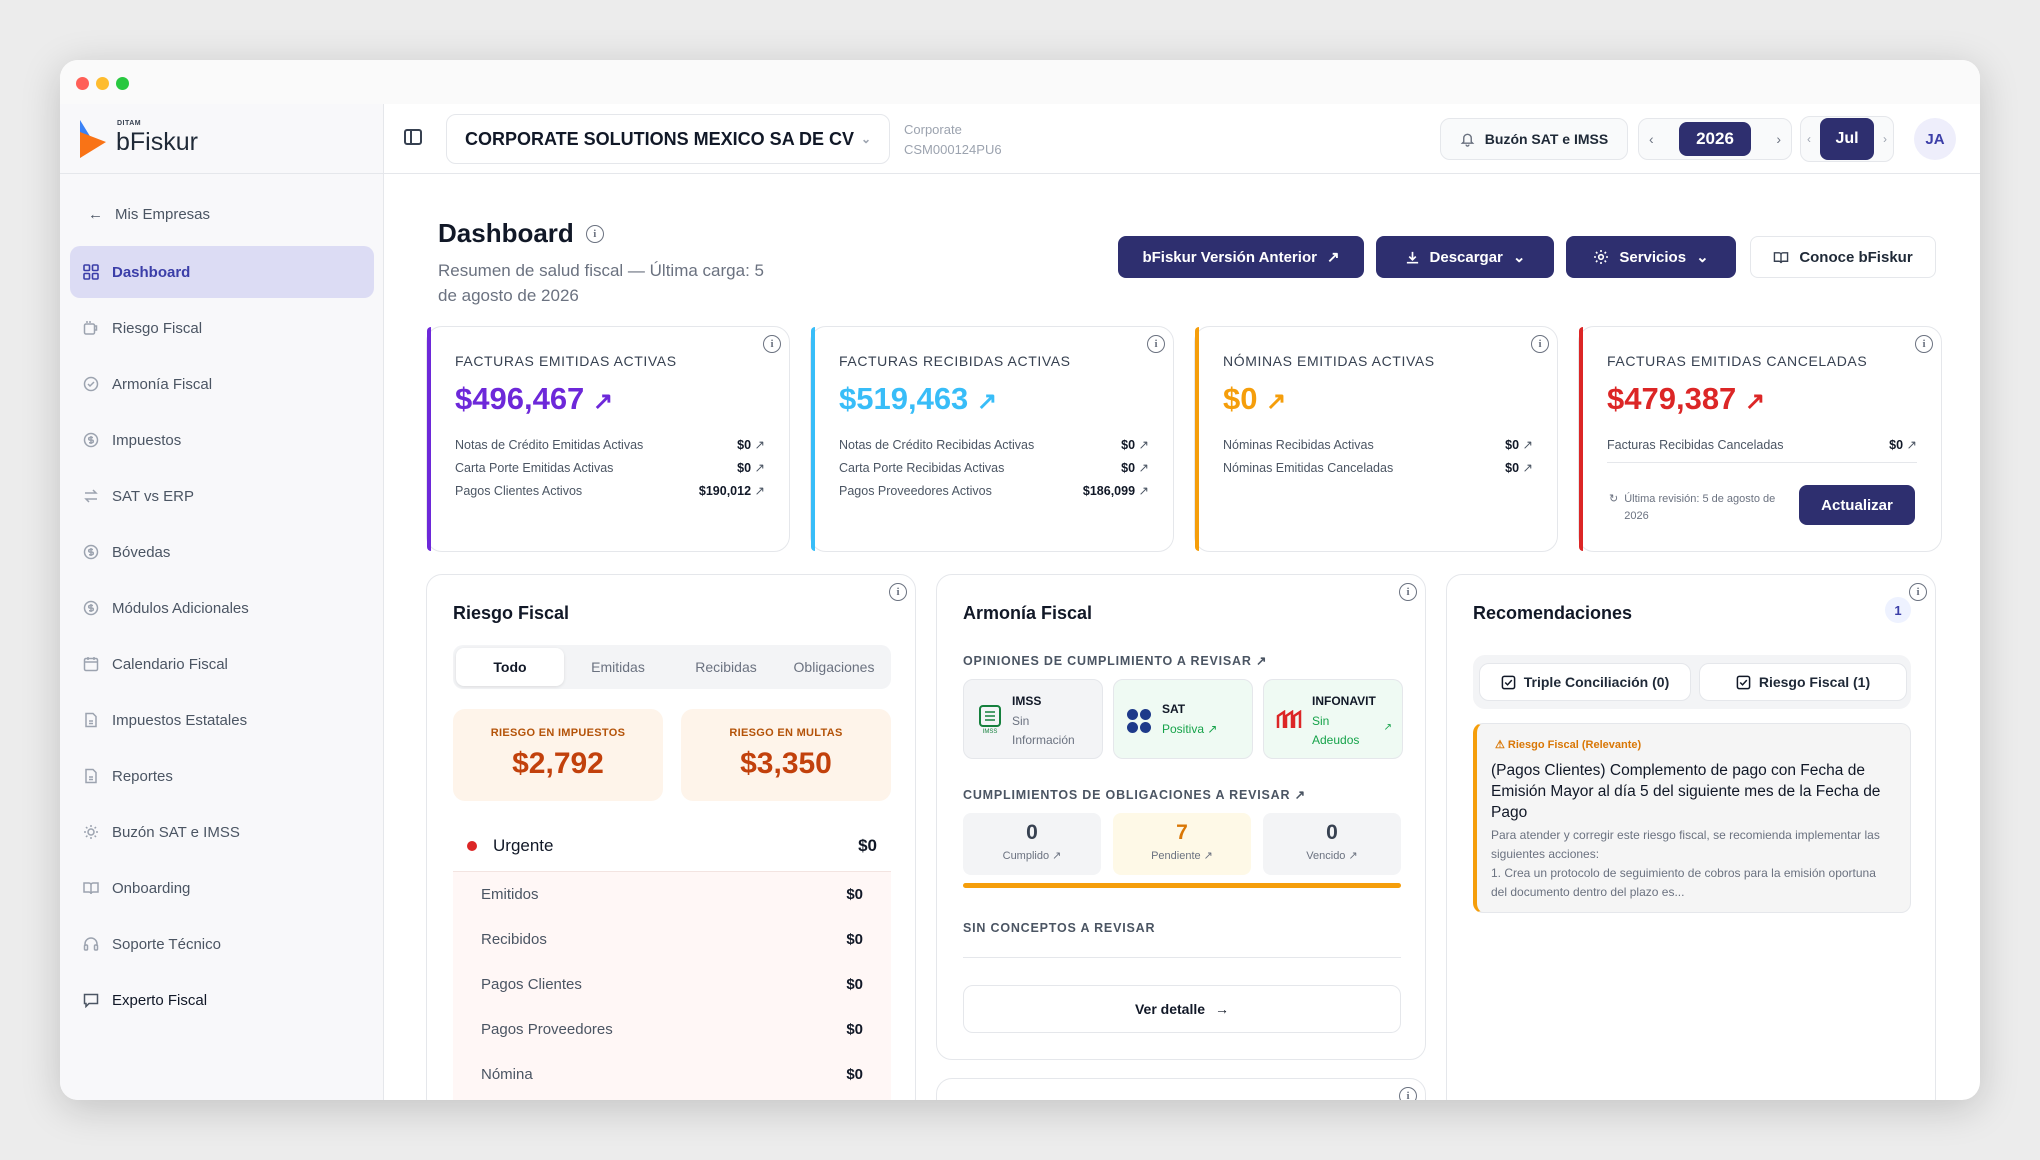 This screenshot has height=1160, width=2040. Describe the element at coordinates (1032, 844) in the screenshot. I see `cumplido-box: 0 Cumplido ↗` at that location.